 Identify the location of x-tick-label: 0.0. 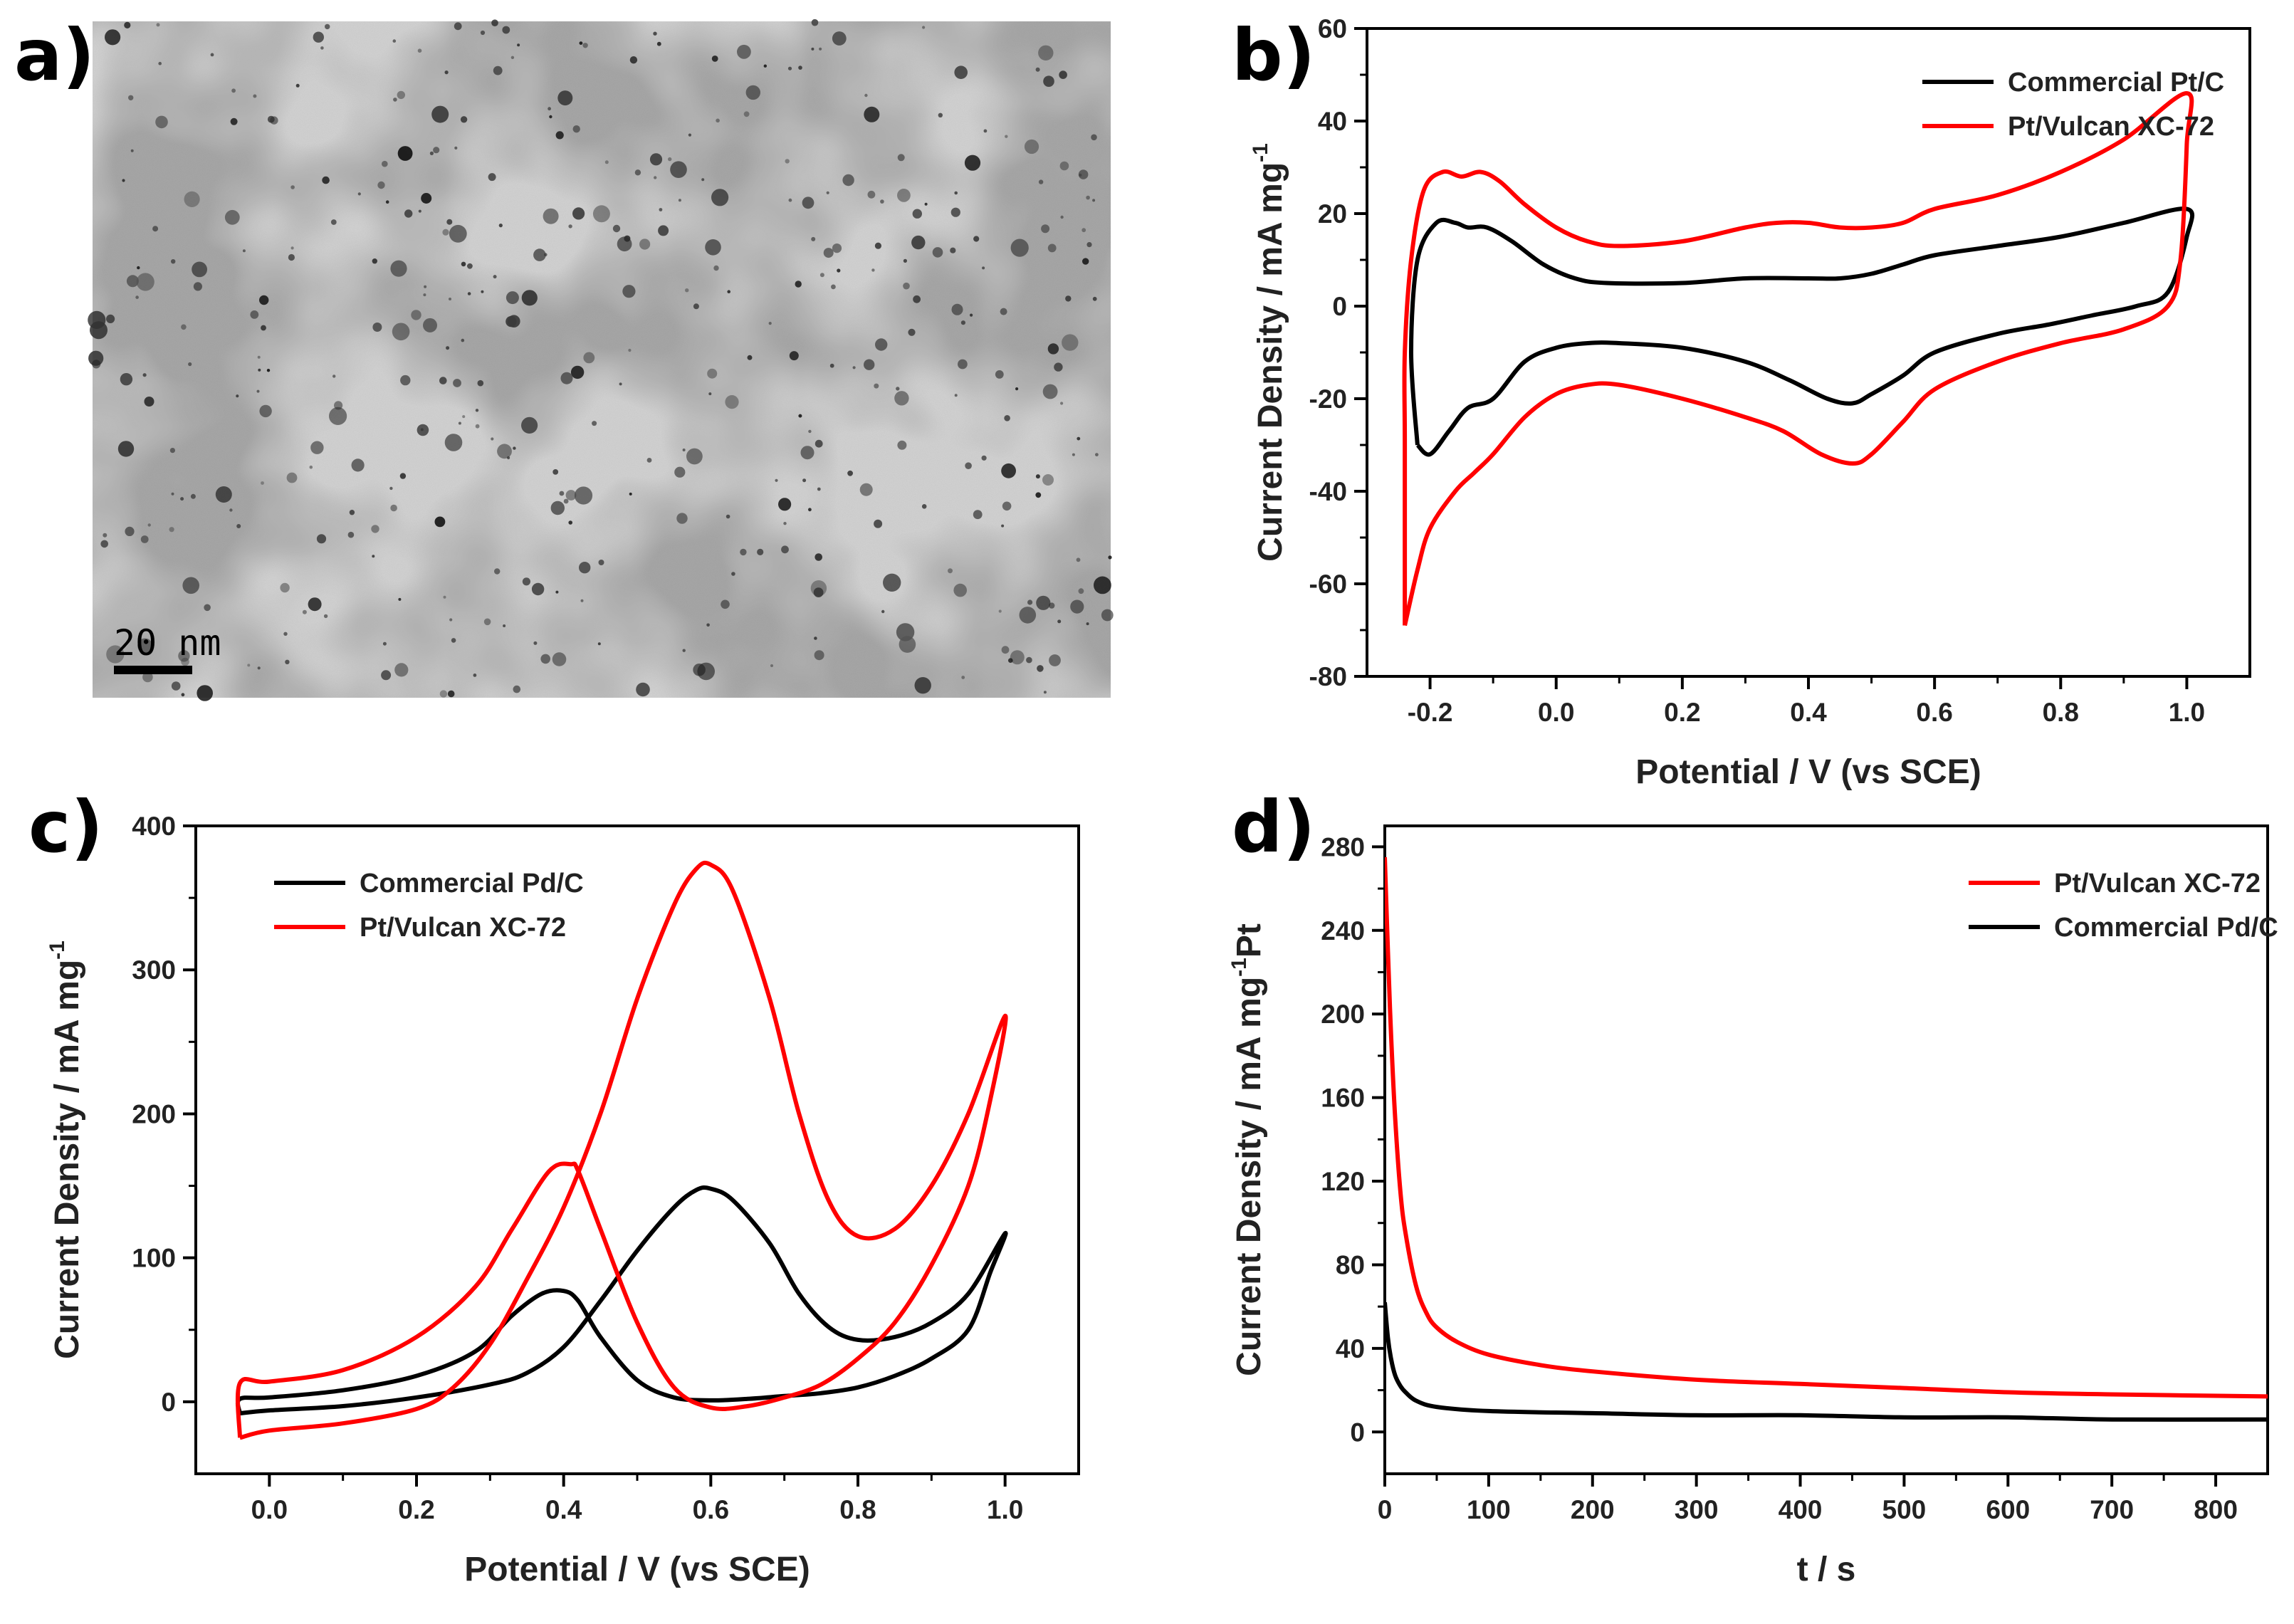
(269, 1509).